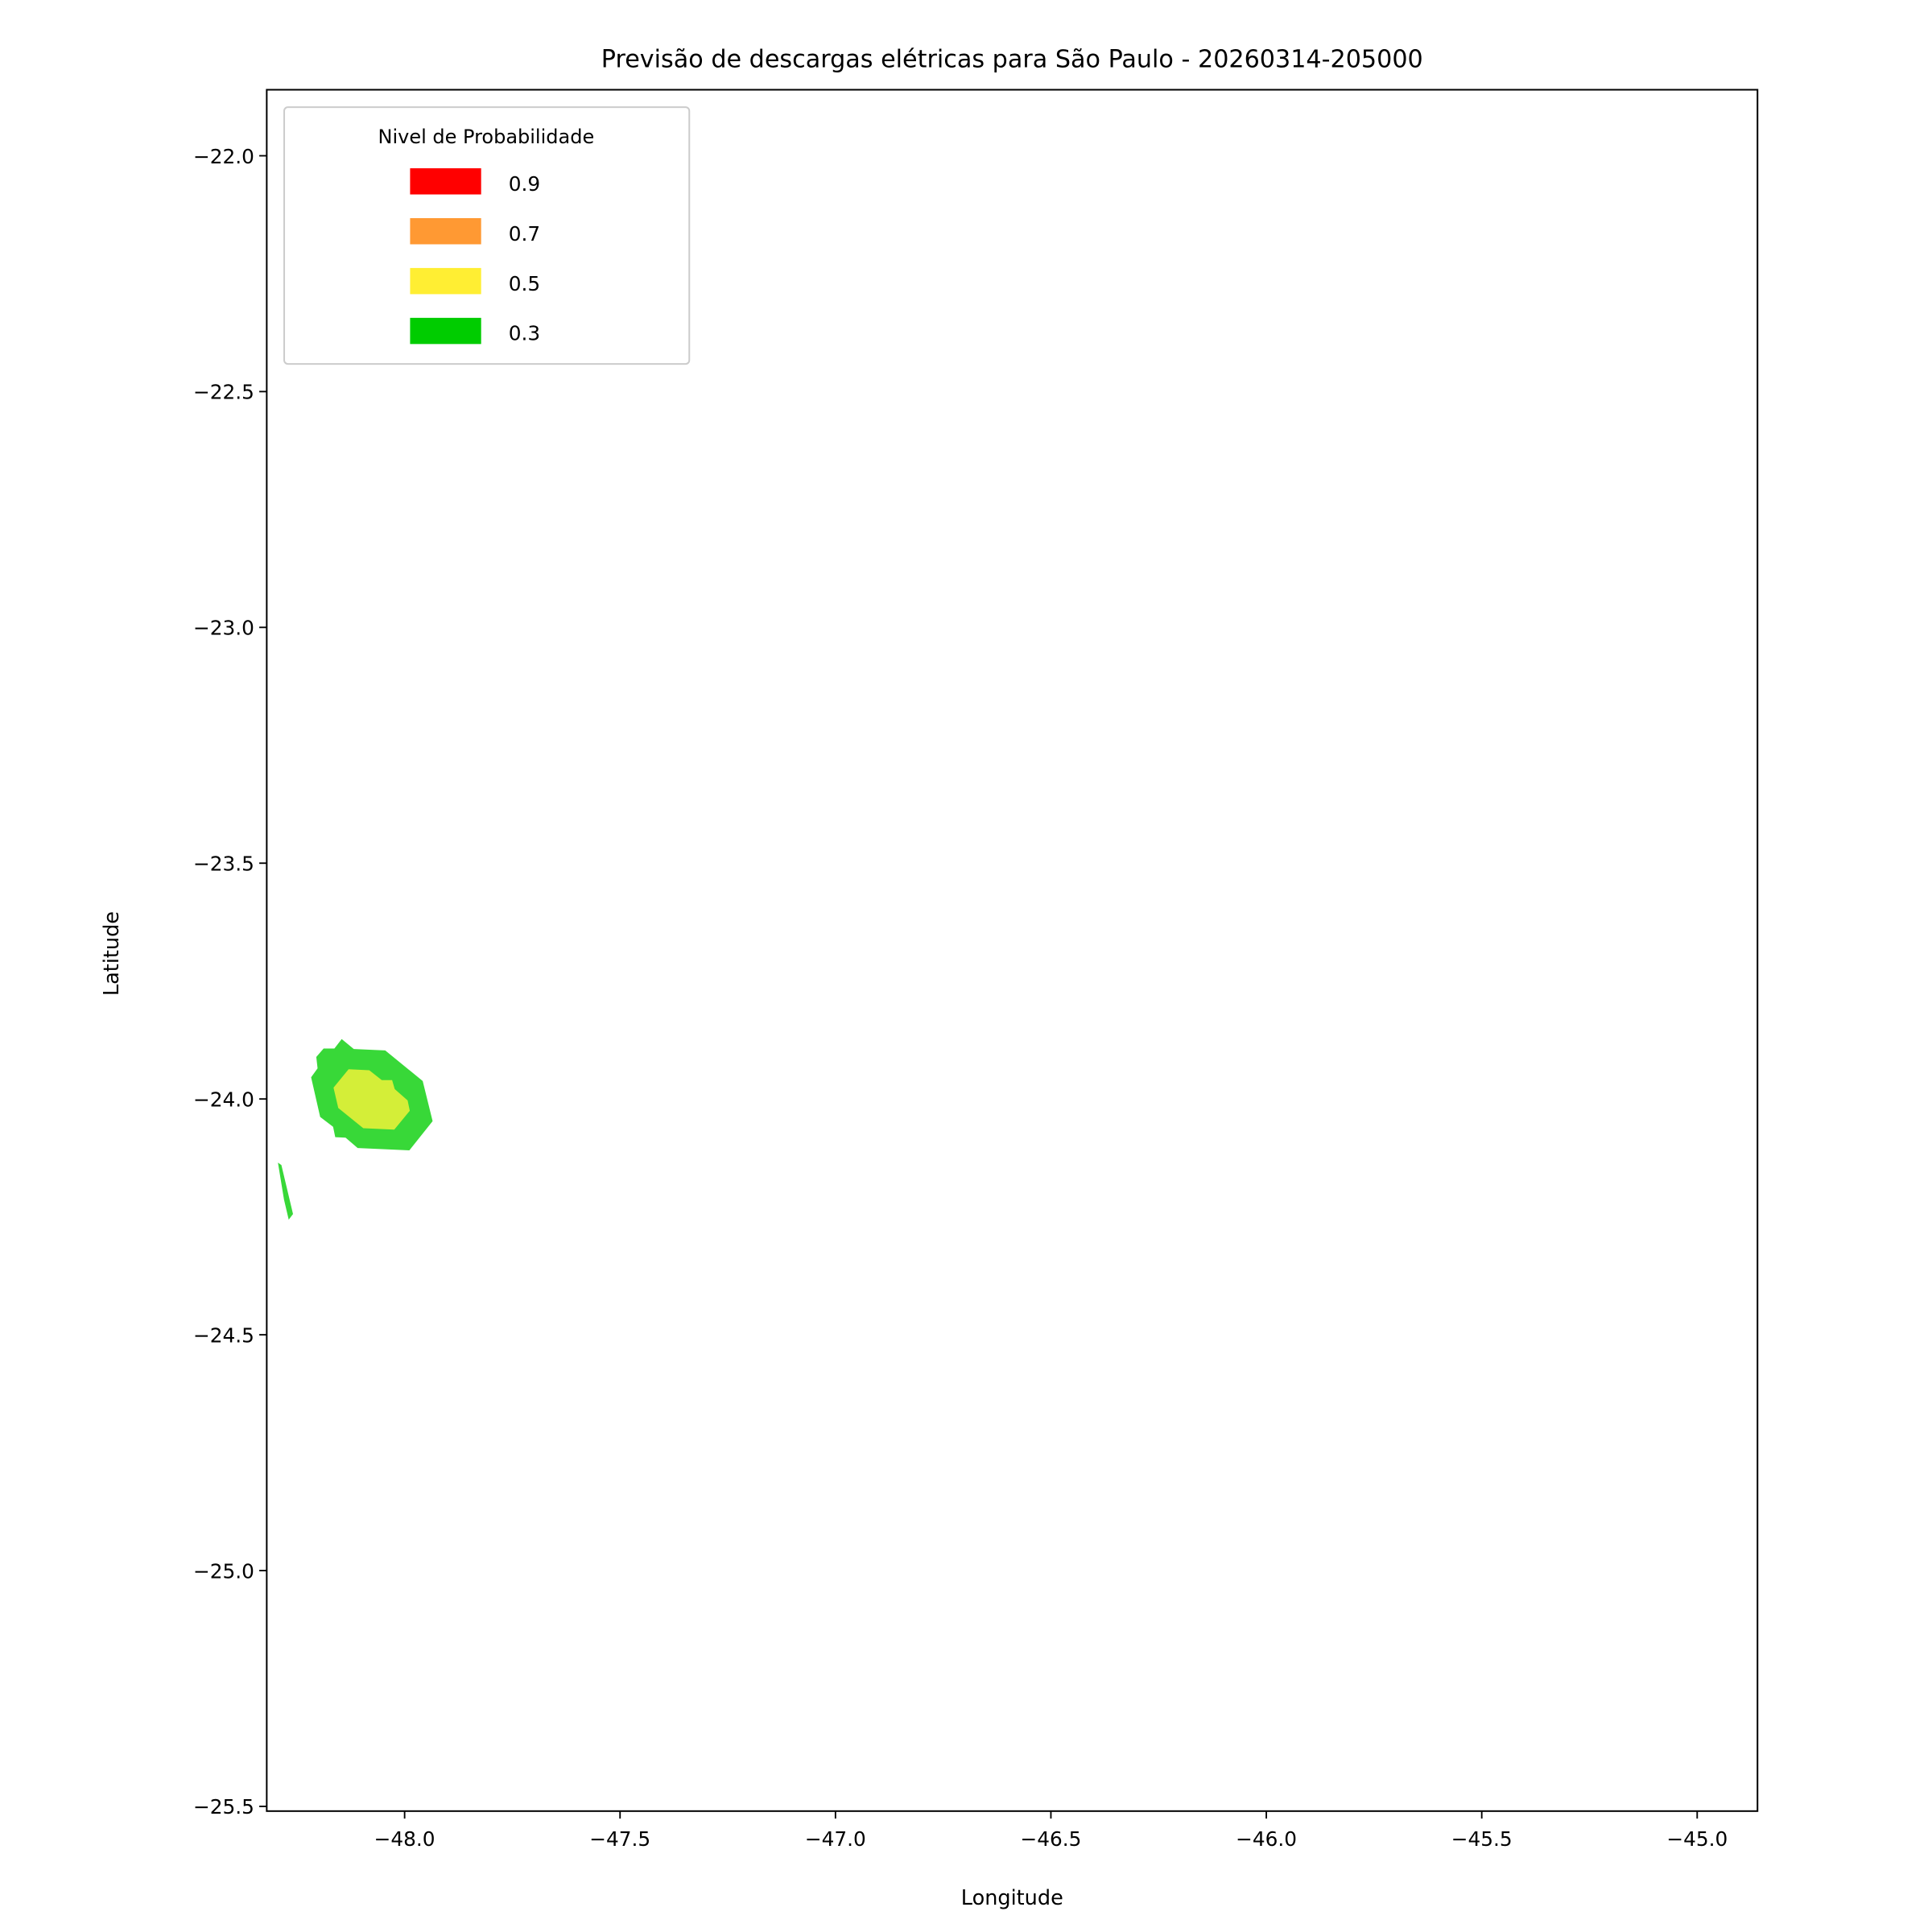 Image resolution: width=1932 pixels, height=1932 pixels. What do you see at coordinates (1697, 1839) in the screenshot?
I see `x-tick-label: −45.0` at bounding box center [1697, 1839].